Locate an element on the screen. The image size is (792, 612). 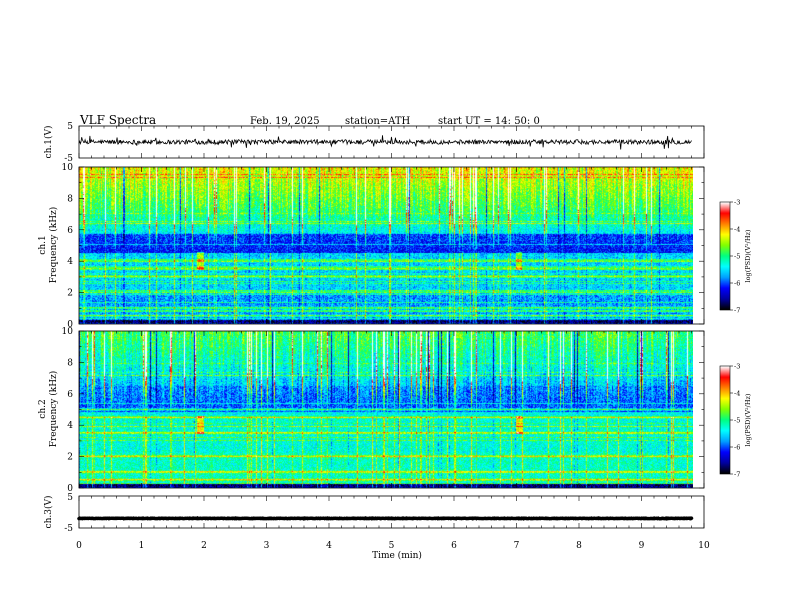
x-tick-label: 9 is located at coordinates (642, 546).